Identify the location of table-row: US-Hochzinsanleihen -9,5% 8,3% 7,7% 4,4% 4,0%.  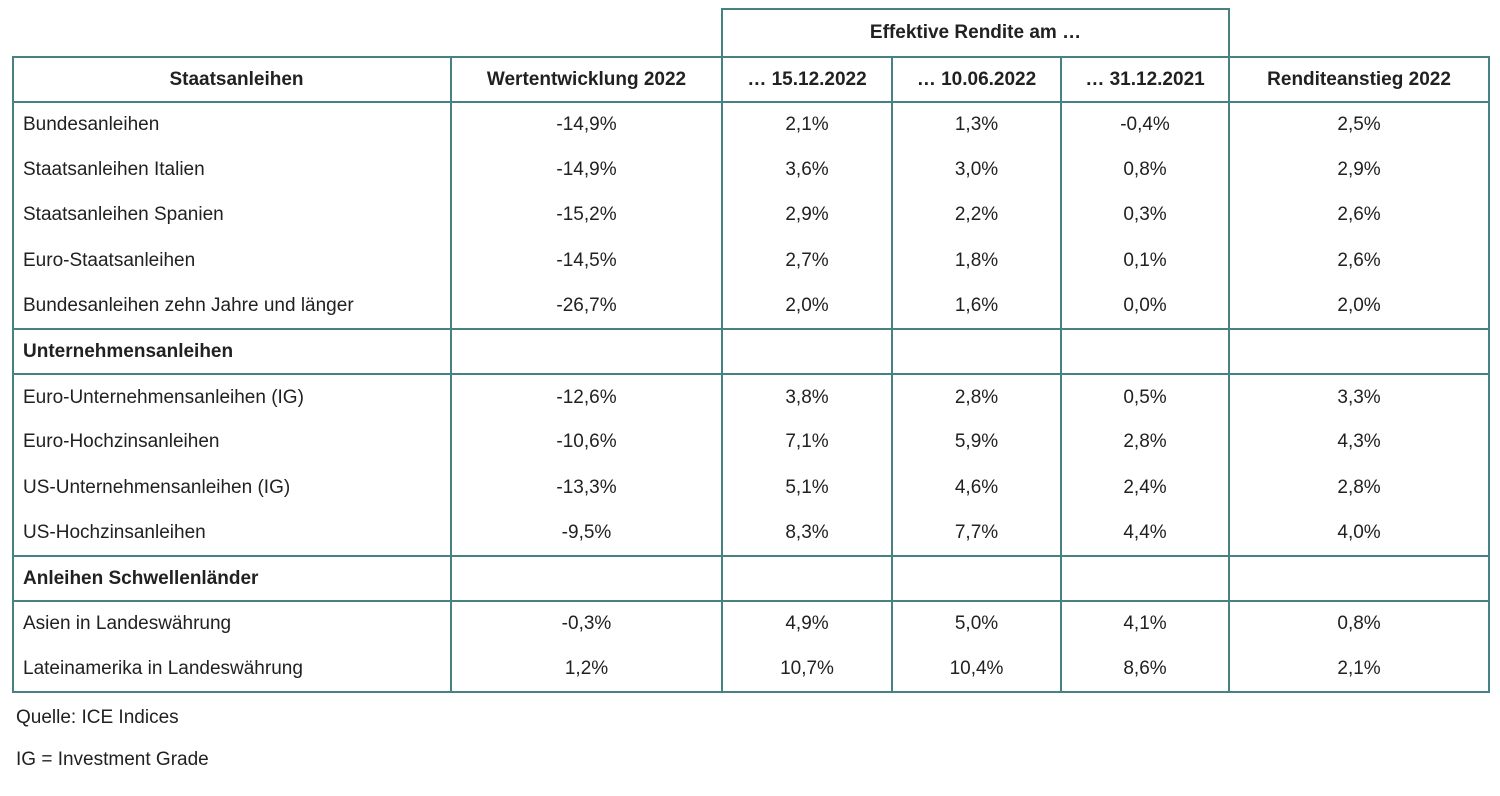
(751, 533).